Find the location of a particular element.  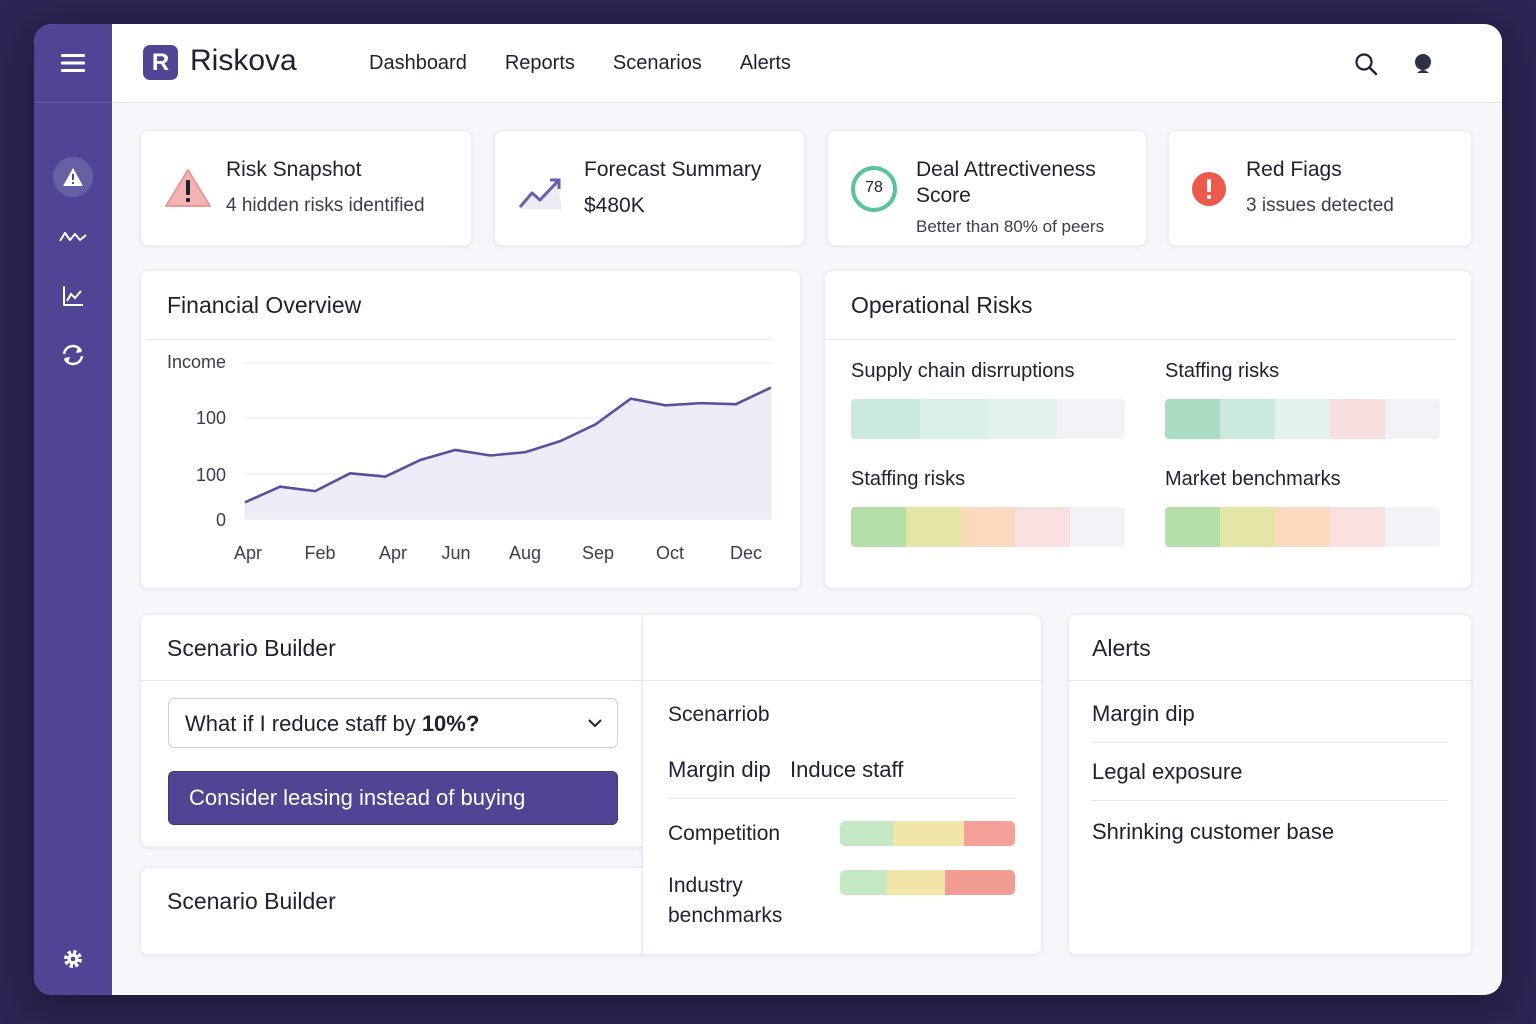

x-tick-label: Oct is located at coordinates (670, 553).